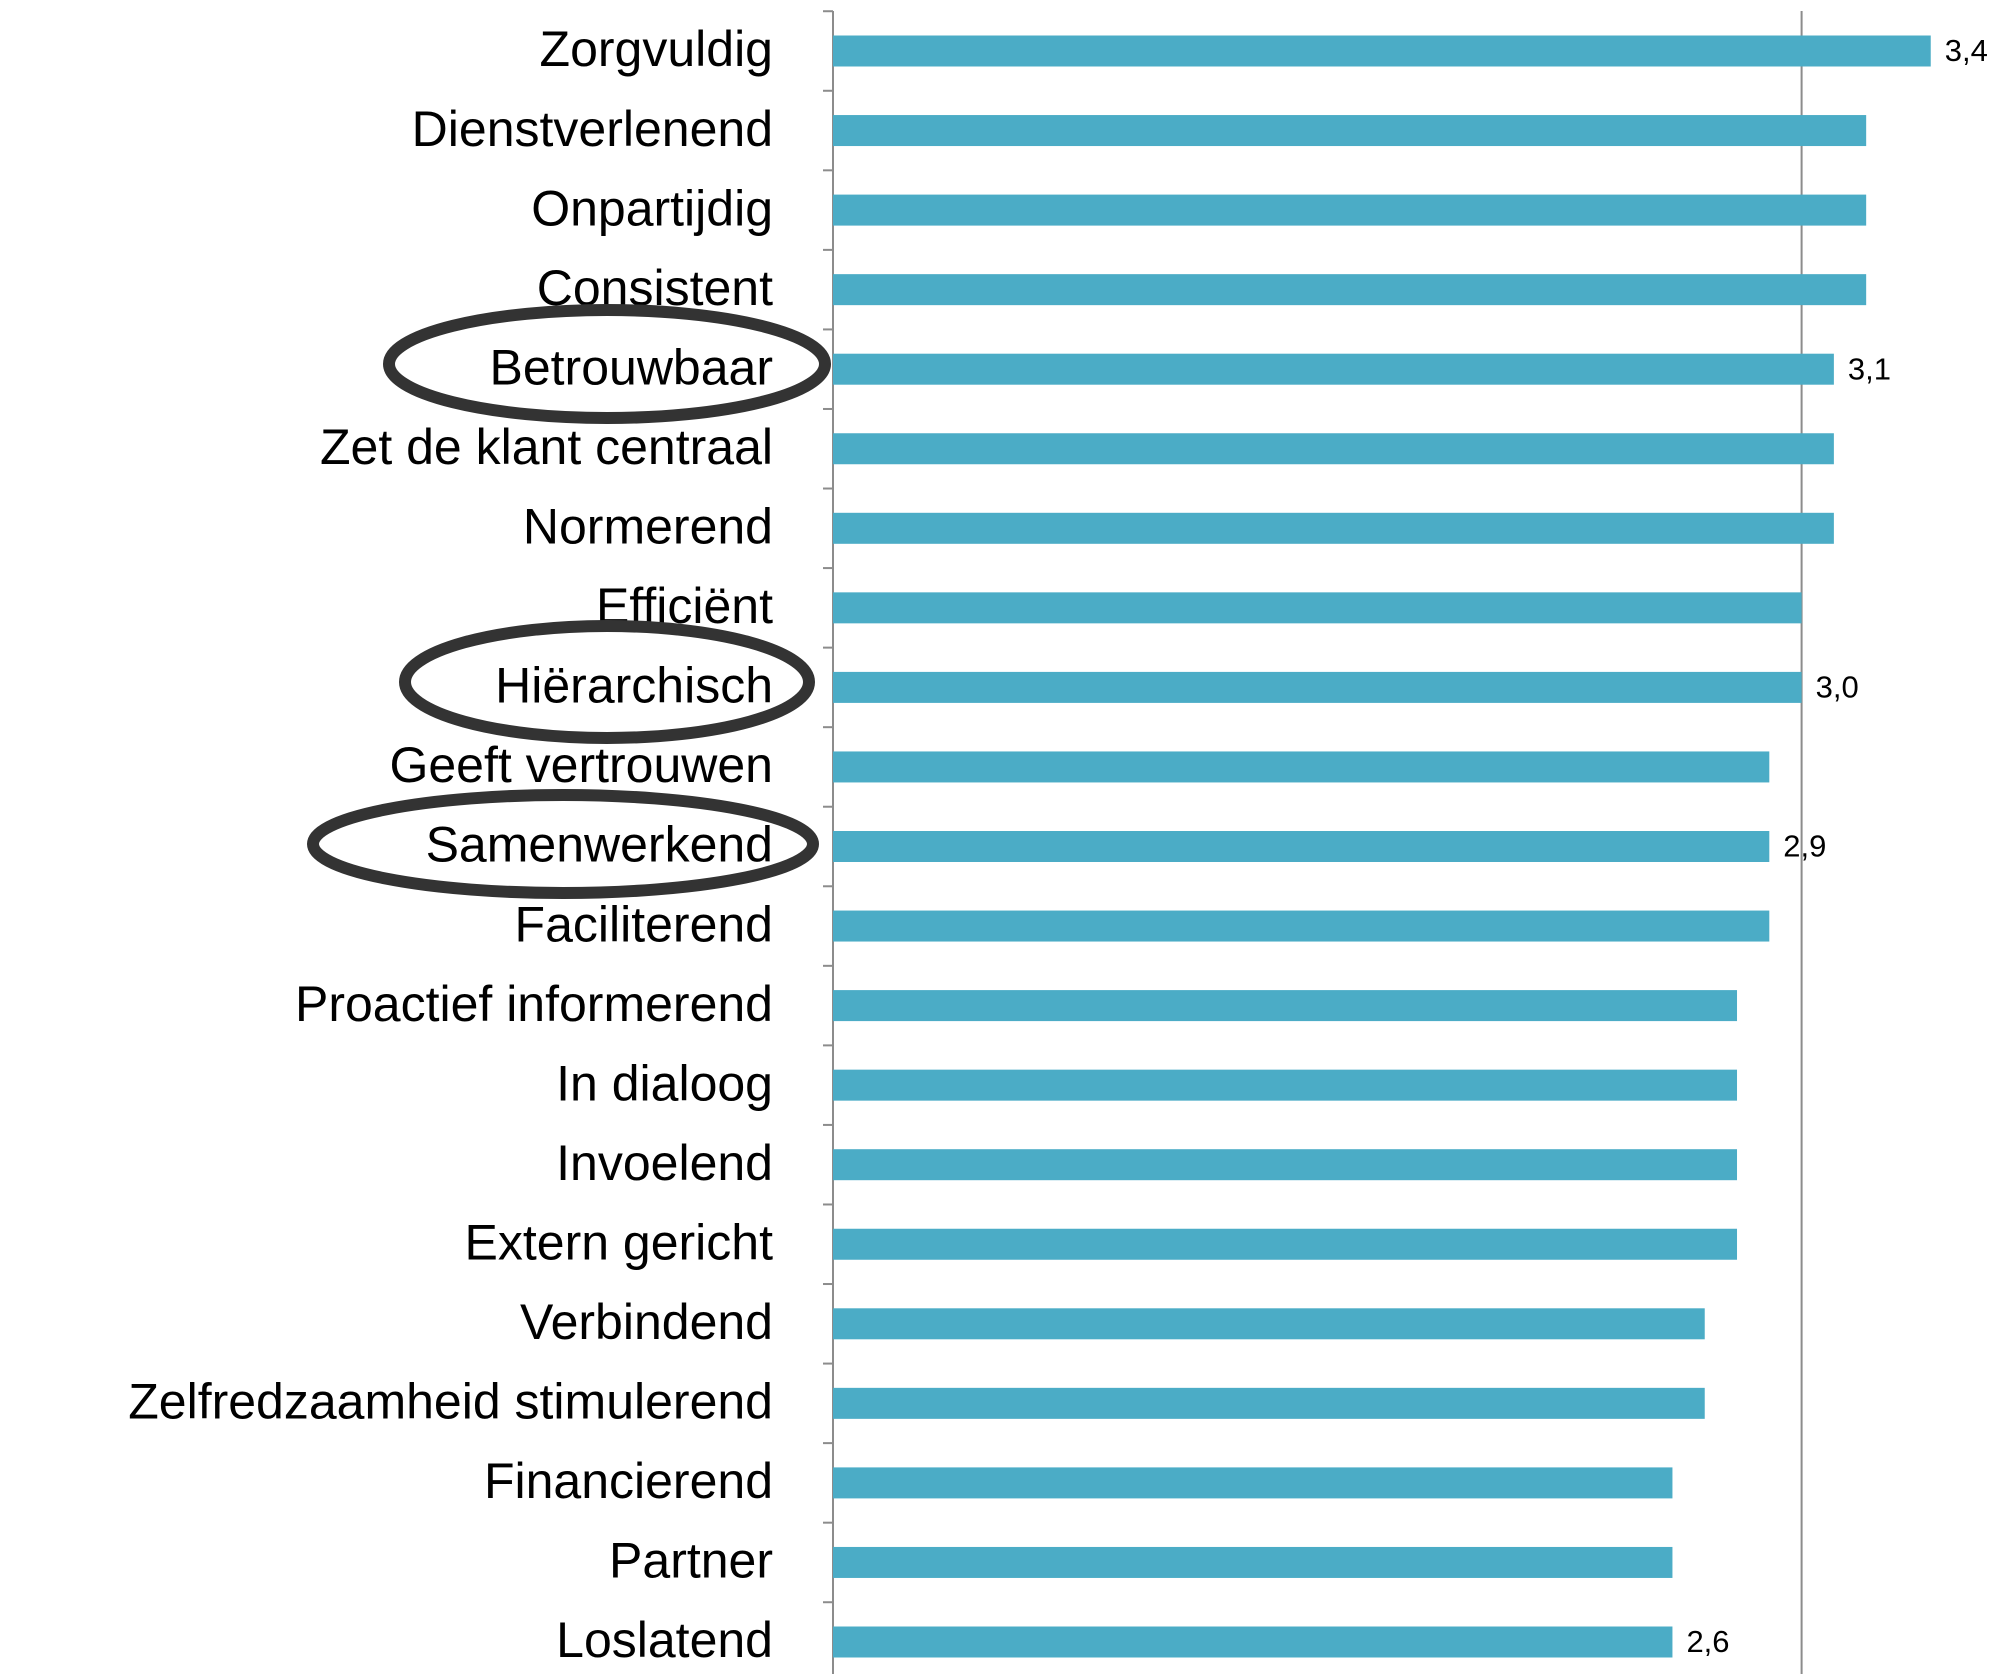 This screenshot has width=2007, height=1674. Describe the element at coordinates (646, 1322) in the screenshot. I see `y-tick-label: Verbindend` at that location.